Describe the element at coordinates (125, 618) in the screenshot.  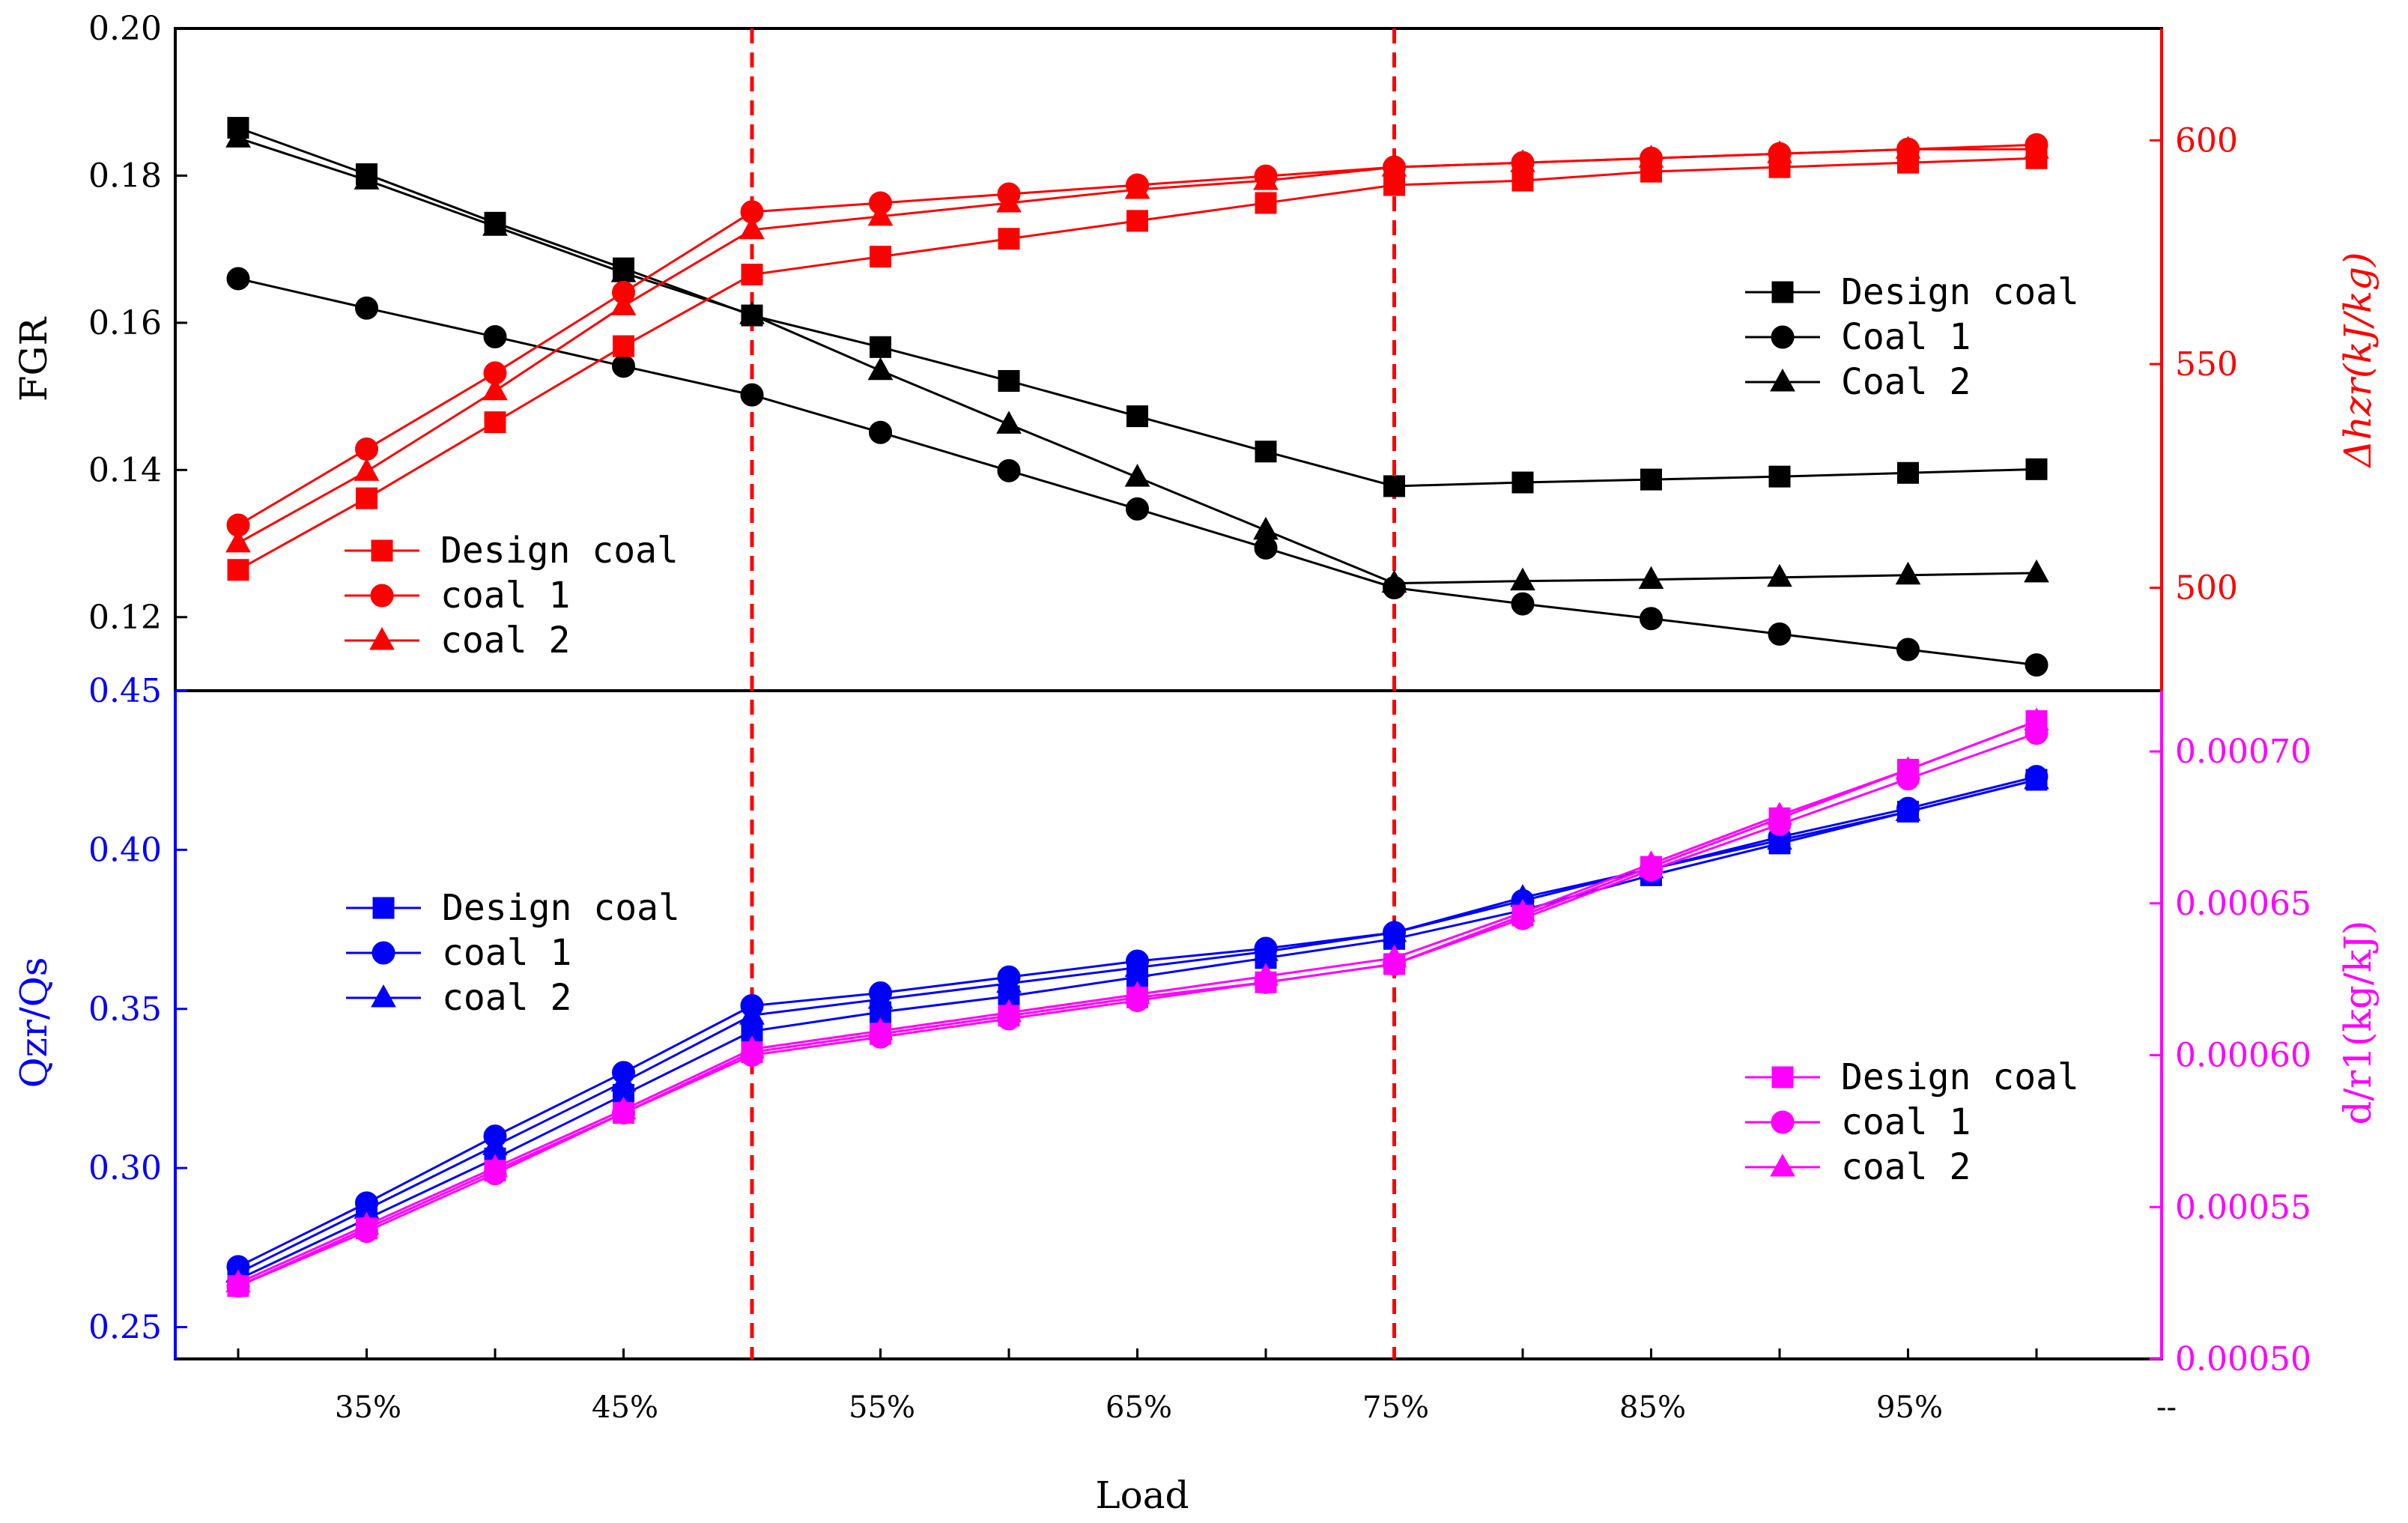
I see `fgr-tick-label: 0.12` at that location.